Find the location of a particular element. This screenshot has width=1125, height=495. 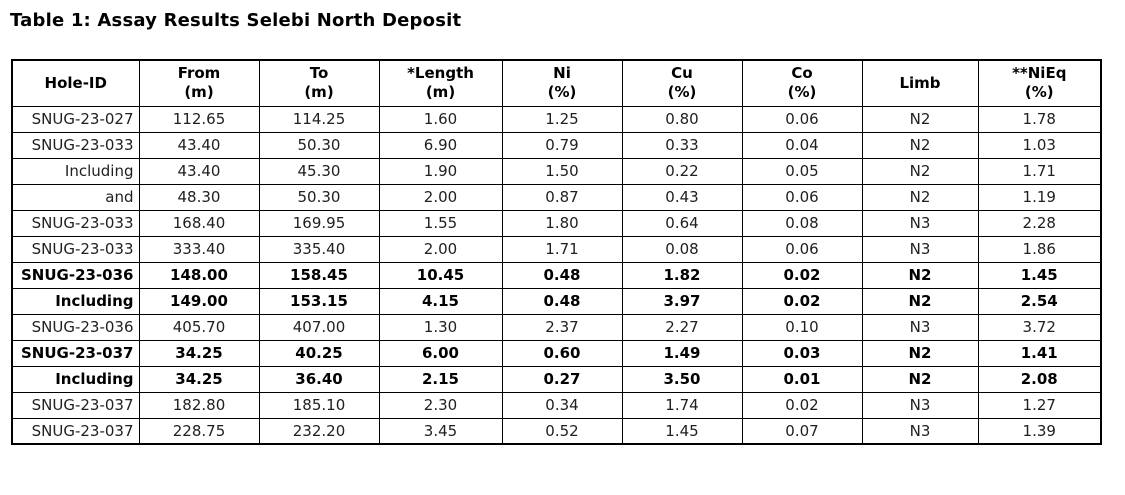

cell-cu-pct: 0.22 is located at coordinates (682, 171).